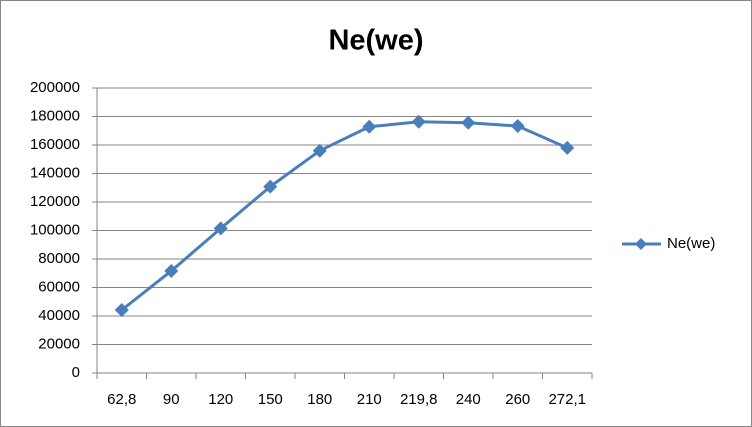 The image size is (752, 427). I want to click on x-tick-label: 180, so click(319, 399).